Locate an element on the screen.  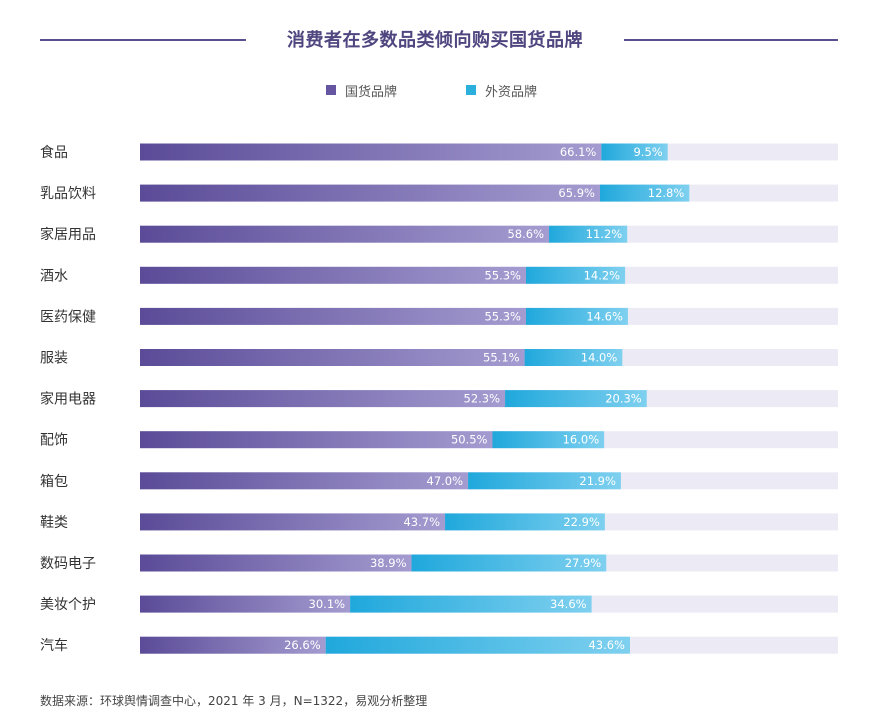
legend-swatch-domestic is located at coordinates (331, 90).